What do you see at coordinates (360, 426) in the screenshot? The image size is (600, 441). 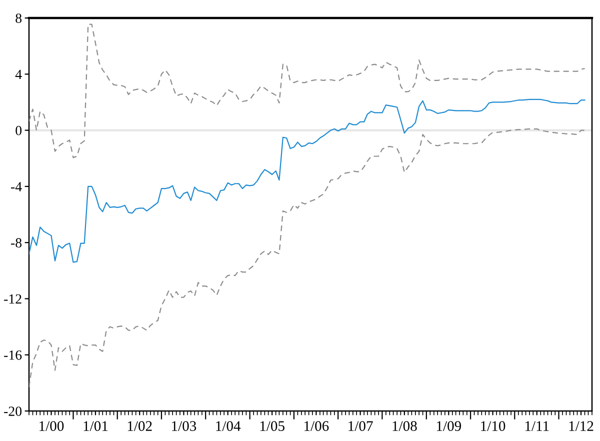 I see `x-tick-label: 1/07` at bounding box center [360, 426].